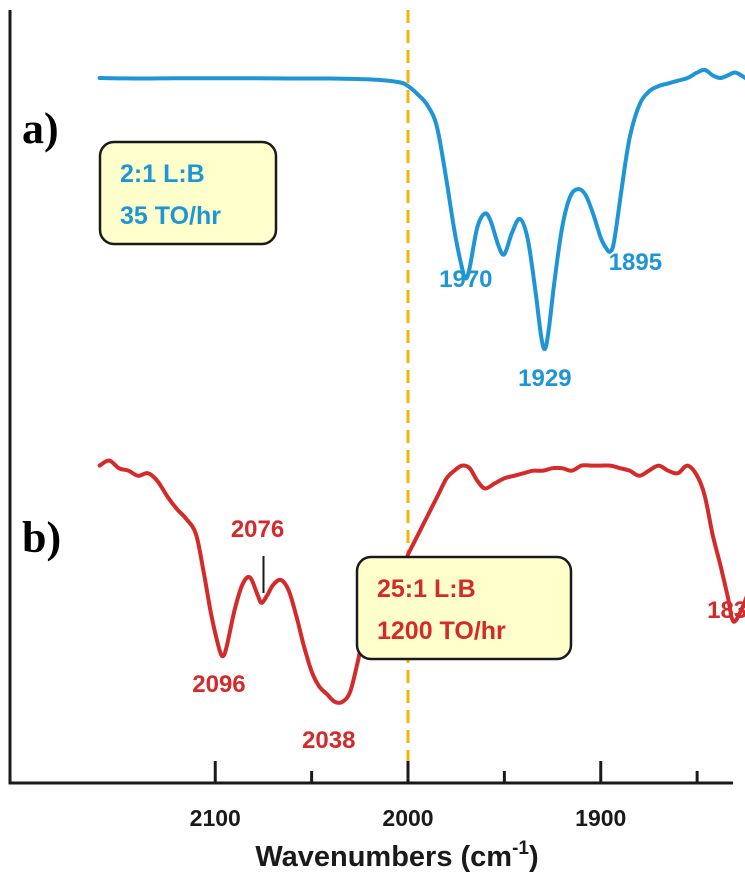 The height and width of the screenshot is (884, 745). Describe the element at coordinates (257, 529) in the screenshot. I see `peak-label: 2076` at that location.